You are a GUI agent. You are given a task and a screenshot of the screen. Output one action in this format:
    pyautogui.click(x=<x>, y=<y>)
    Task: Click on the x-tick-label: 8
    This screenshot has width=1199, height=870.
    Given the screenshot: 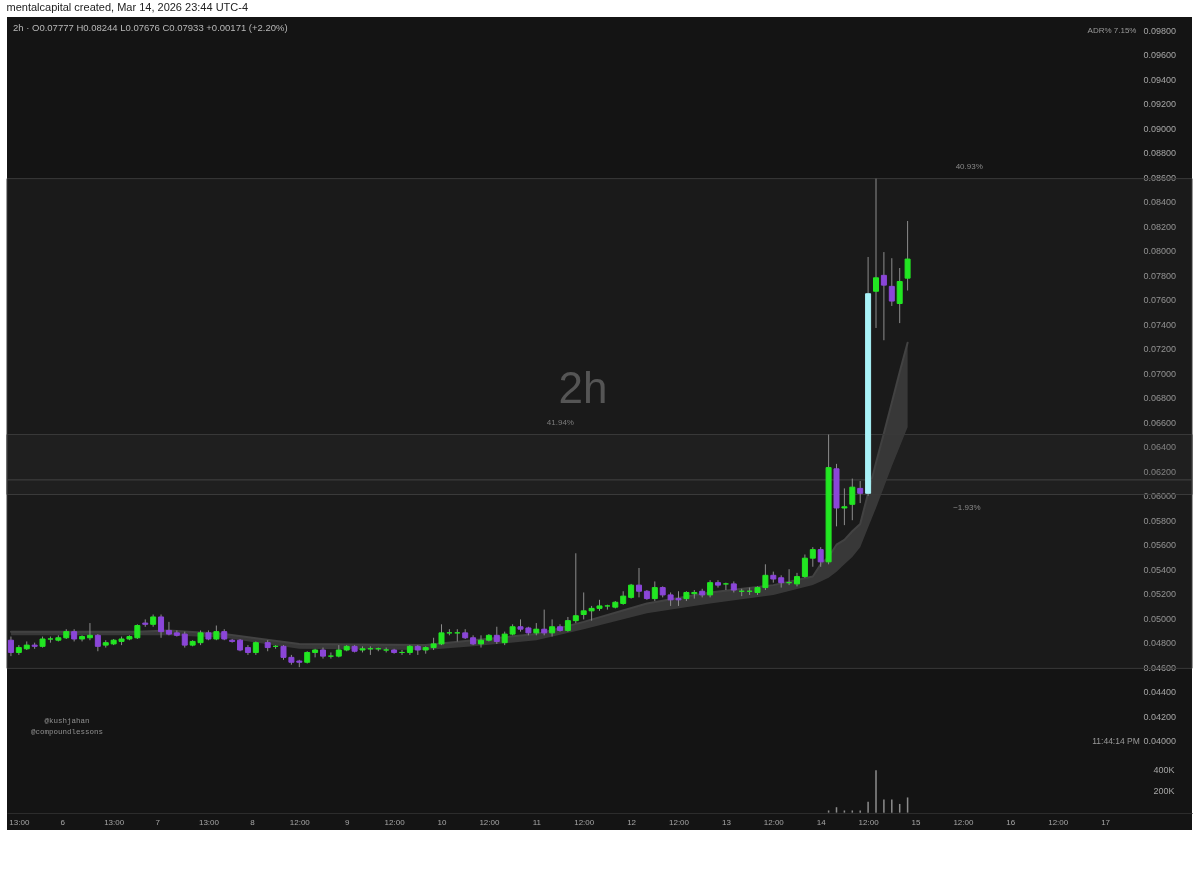 What is the action you would take?
    pyautogui.click(x=253, y=822)
    